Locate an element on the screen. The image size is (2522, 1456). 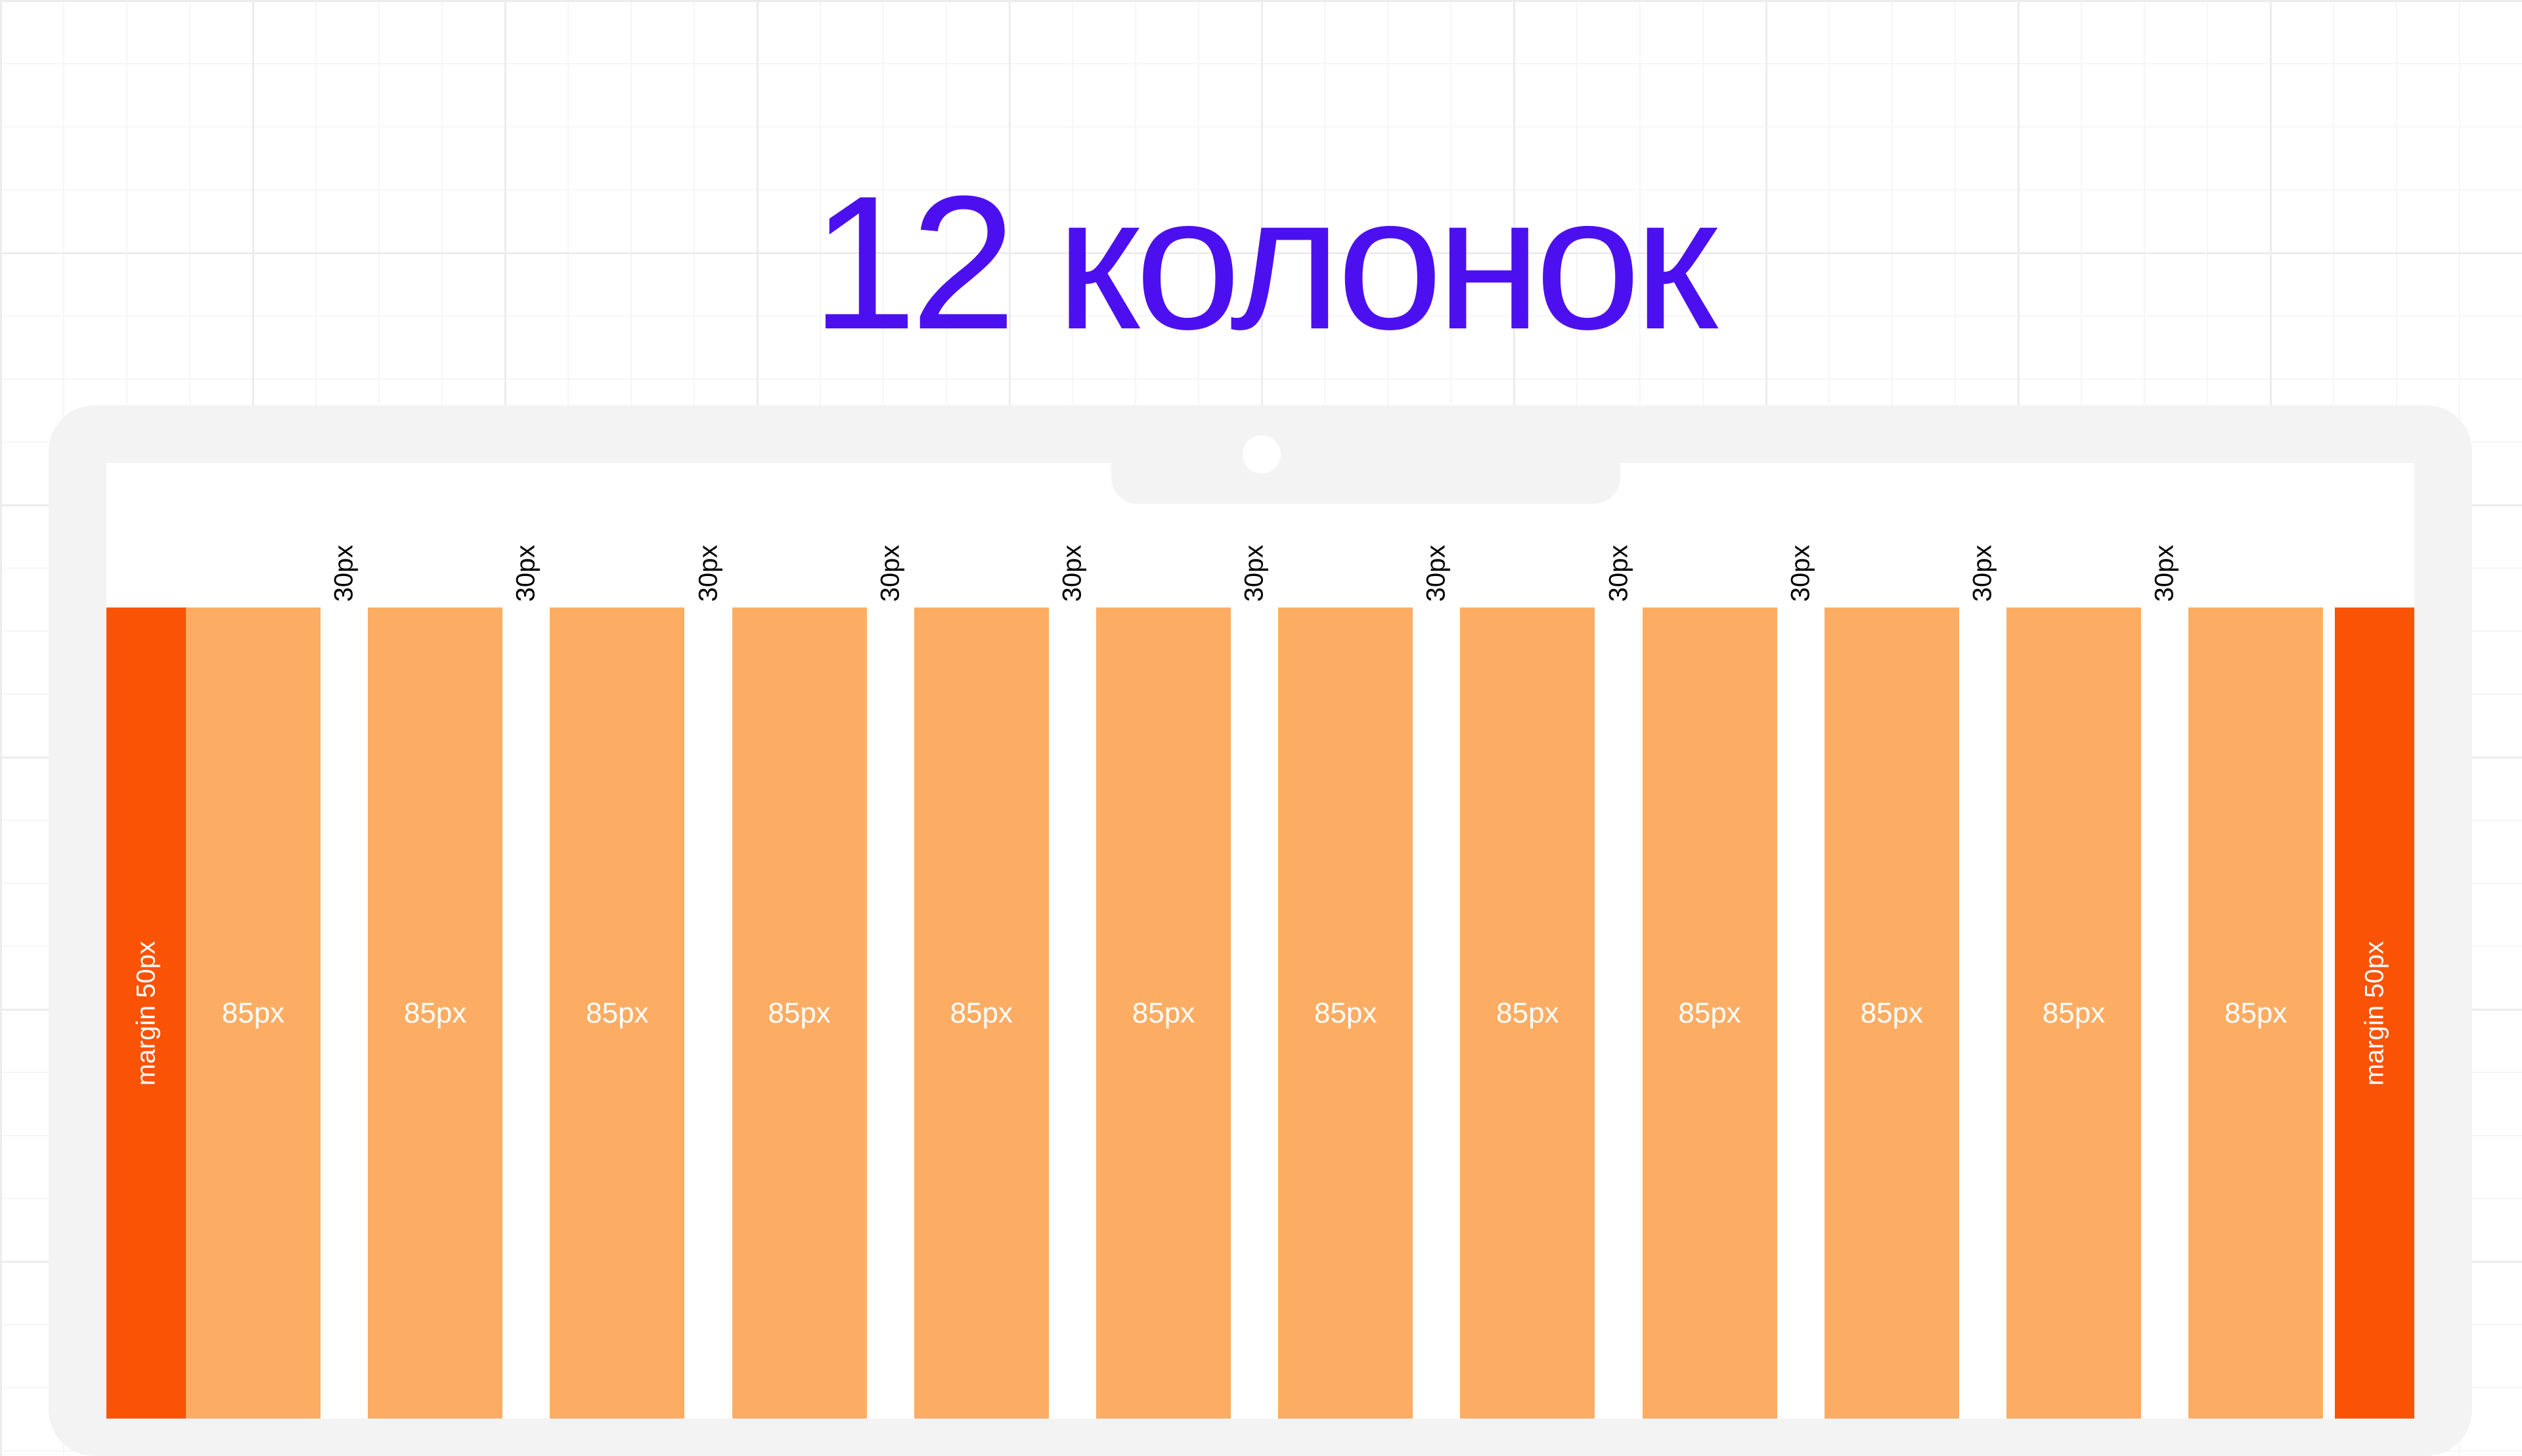
gutter-label-11: 30px is located at coordinates (2164, 573).